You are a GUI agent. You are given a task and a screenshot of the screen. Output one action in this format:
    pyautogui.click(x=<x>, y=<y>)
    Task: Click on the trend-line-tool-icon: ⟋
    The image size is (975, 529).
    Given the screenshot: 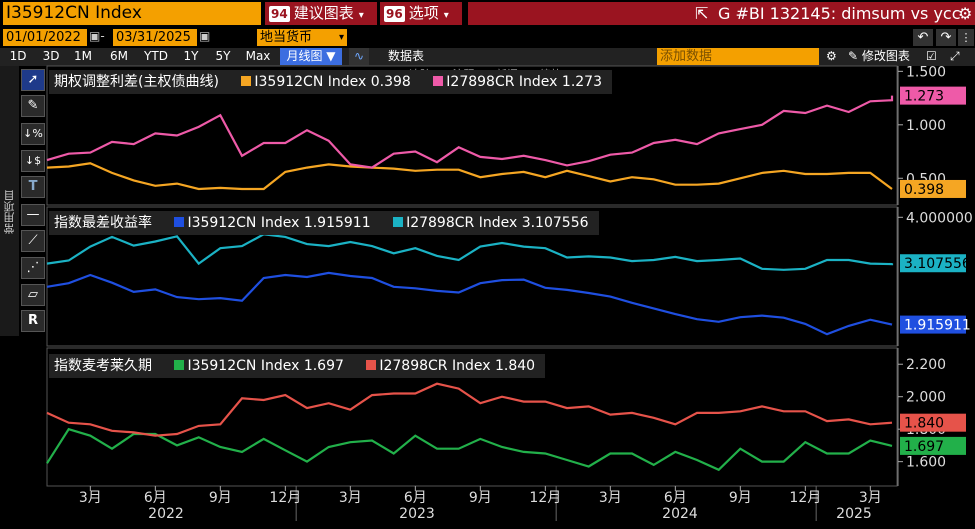 What is the action you would take?
    pyautogui.click(x=33, y=241)
    